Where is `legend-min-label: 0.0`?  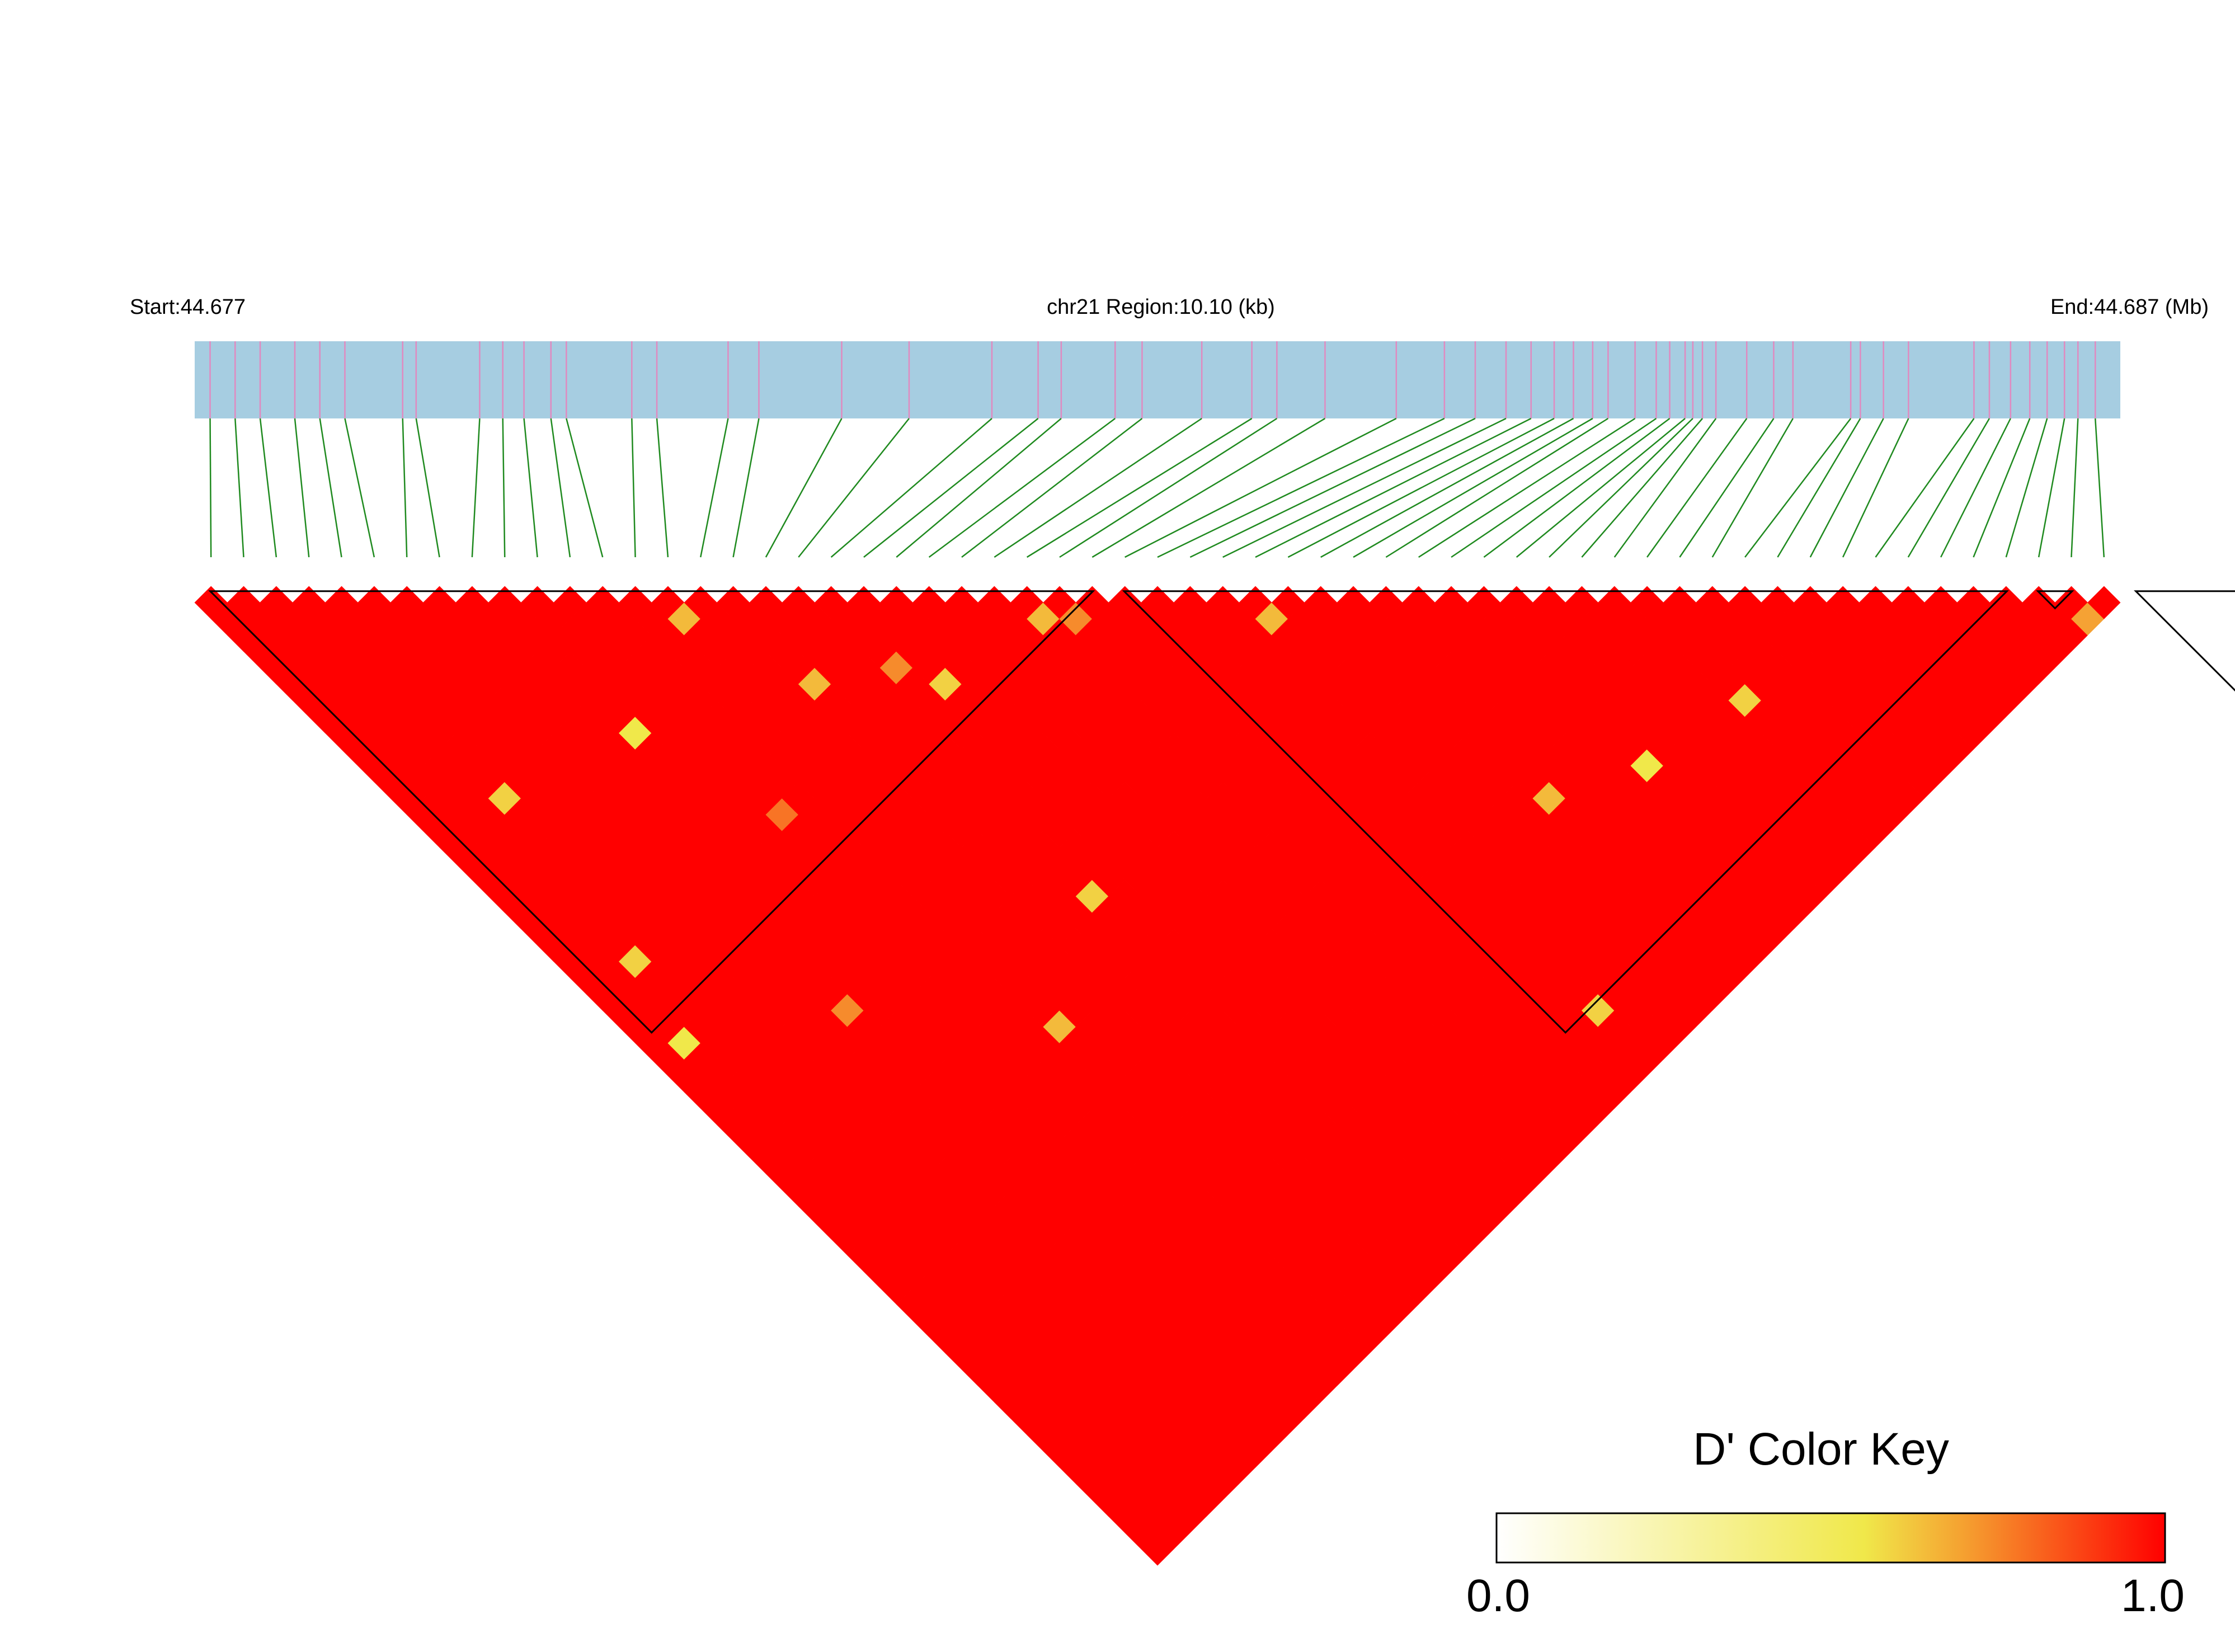 legend-min-label: 0.0 is located at coordinates (1498, 1596).